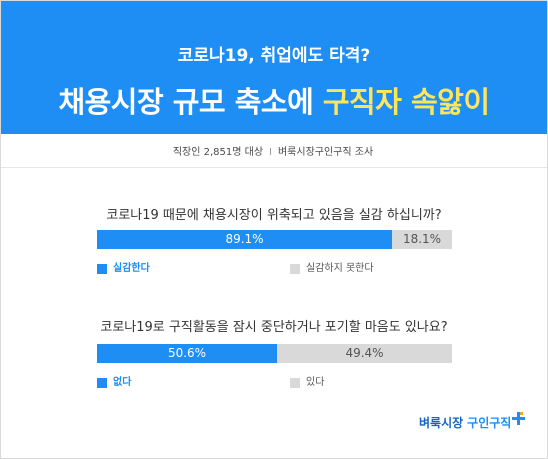  What do you see at coordinates (102, 268) in the screenshot?
I see `legend-1-yes-swatch` at bounding box center [102, 268].